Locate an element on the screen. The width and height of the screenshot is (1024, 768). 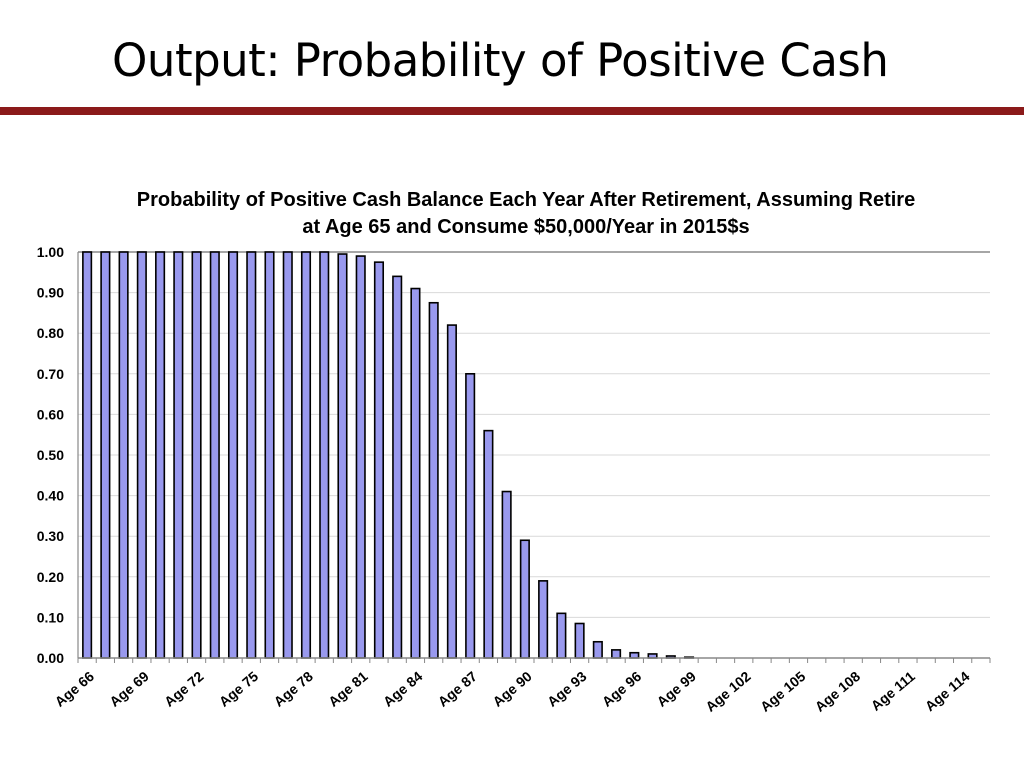
x-tick-label: Age 99 is located at coordinates (677, 689).